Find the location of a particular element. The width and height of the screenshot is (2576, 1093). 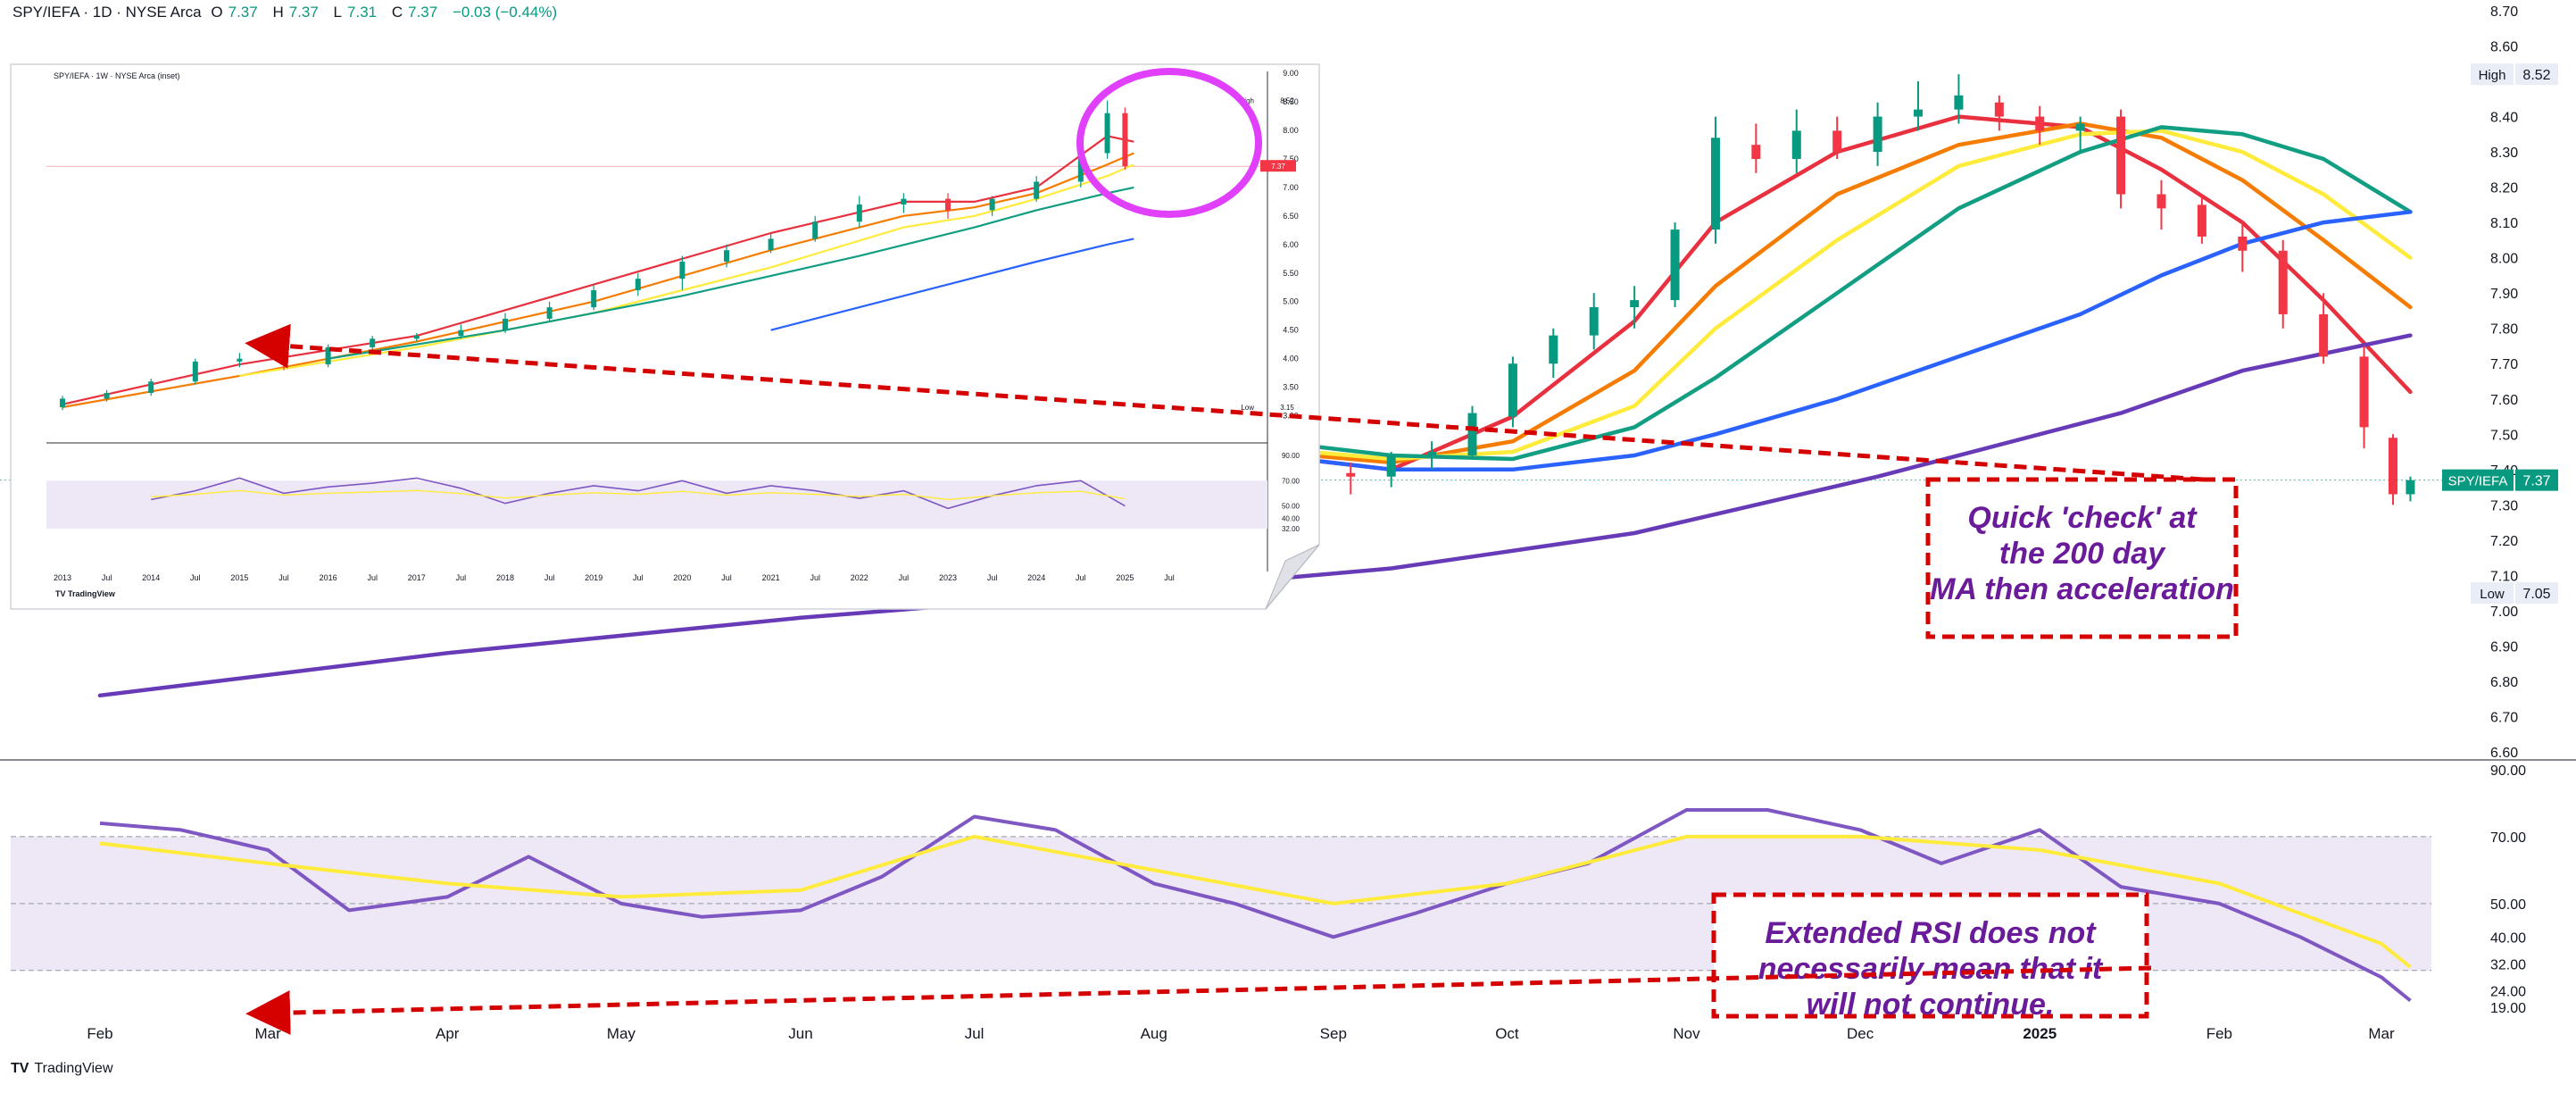

rsi-series-line is located at coordinates (1256, 901).